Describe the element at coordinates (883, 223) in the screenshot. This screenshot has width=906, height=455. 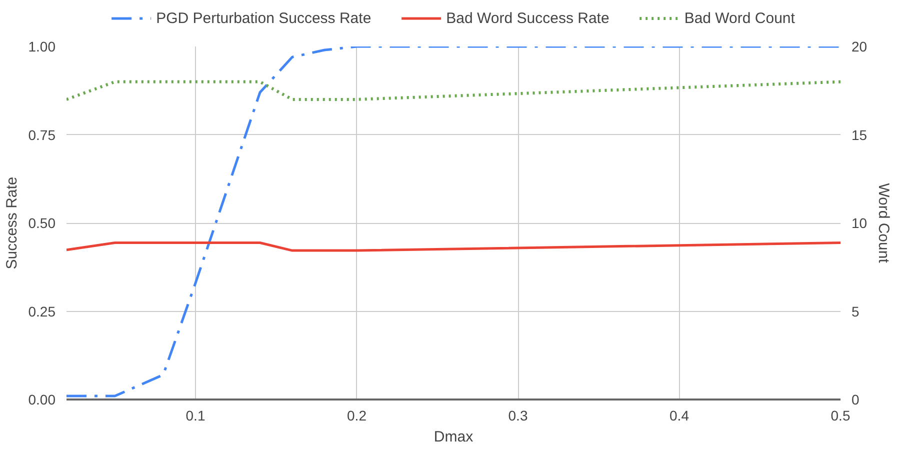
I see `y2-axis-title: Word Count` at that location.